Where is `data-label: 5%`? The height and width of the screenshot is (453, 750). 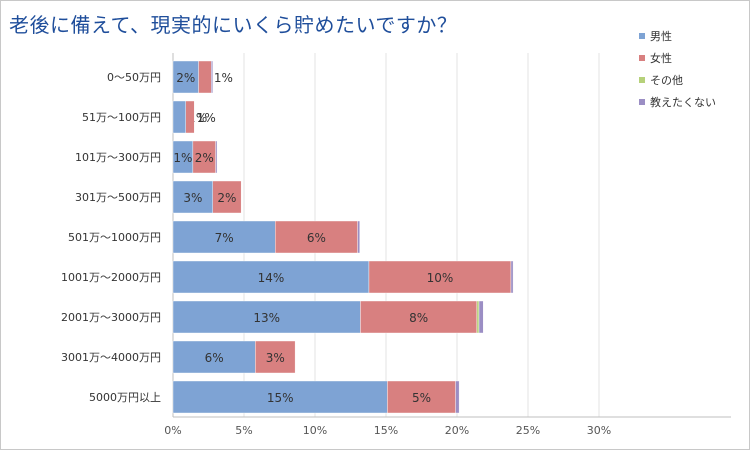
data-label: 5% is located at coordinates (421, 398).